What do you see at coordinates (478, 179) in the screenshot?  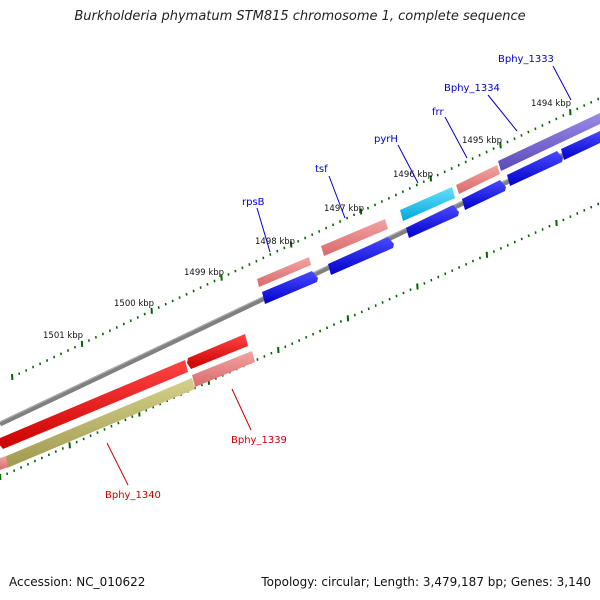 I see `gene-block-frr-upper` at bounding box center [478, 179].